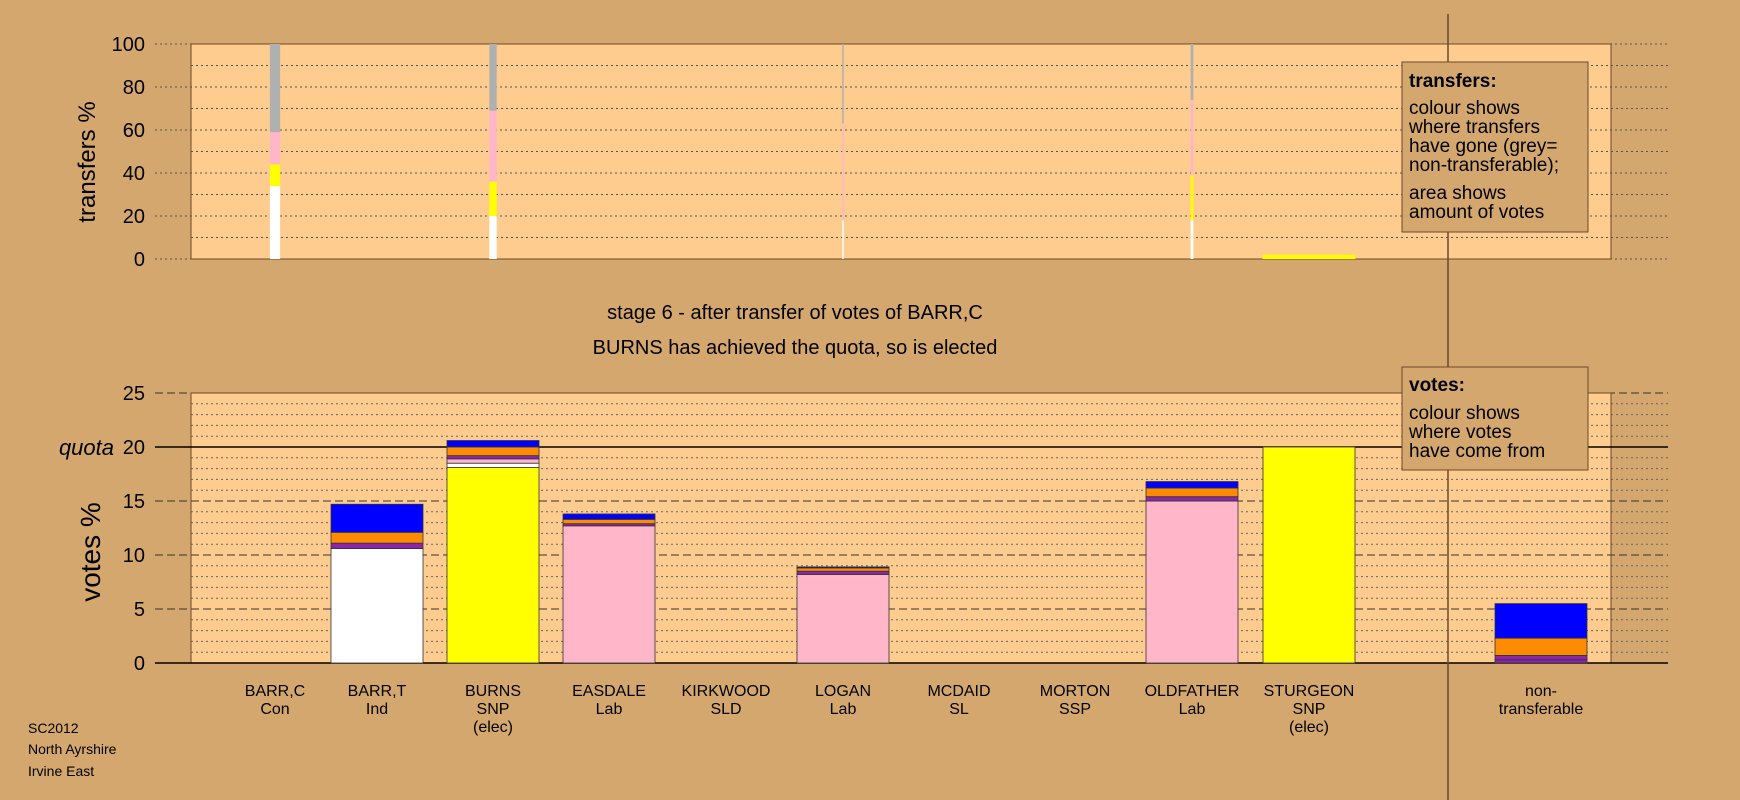 This screenshot has width=1740, height=800. Describe the element at coordinates (1541, 709) in the screenshot. I see `nontransferable-label-line: transferable` at that location.